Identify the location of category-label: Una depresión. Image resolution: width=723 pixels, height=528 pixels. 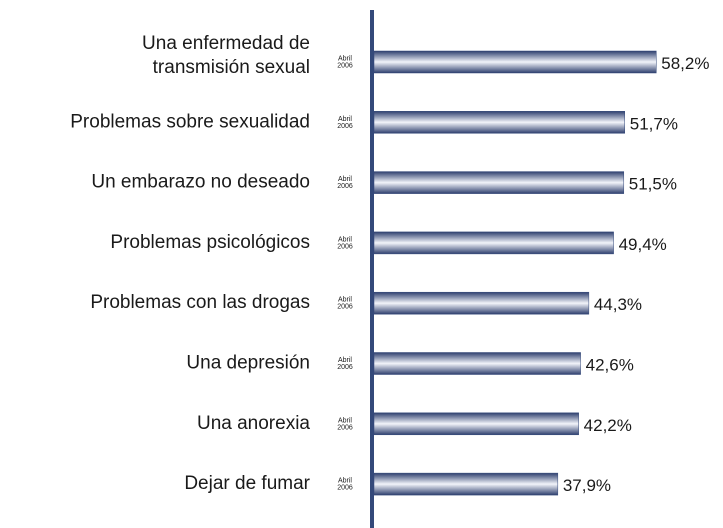
(248, 363).